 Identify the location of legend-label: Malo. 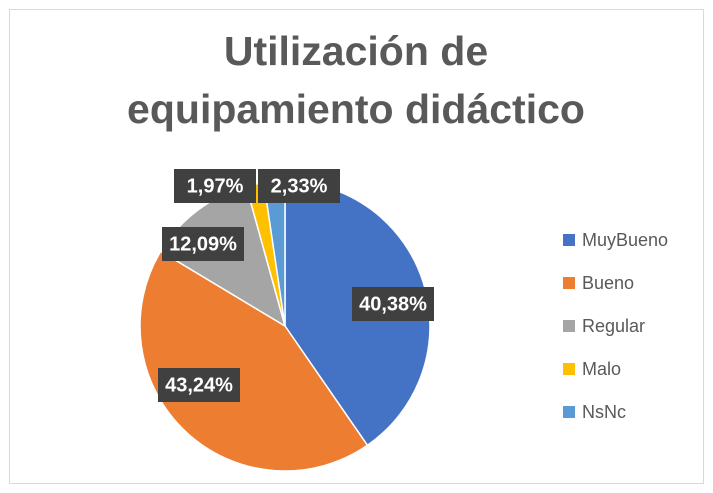
(601, 369).